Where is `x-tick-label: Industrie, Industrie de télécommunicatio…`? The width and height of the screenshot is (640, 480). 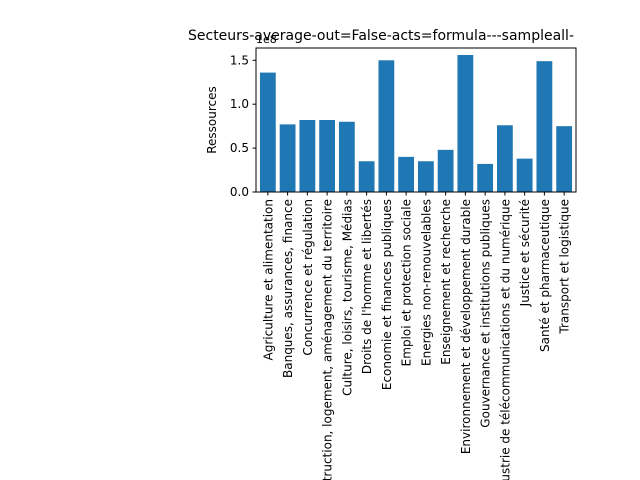
x-tick-label: Industrie, Industrie de télécommunicatio… is located at coordinates (505, 339).